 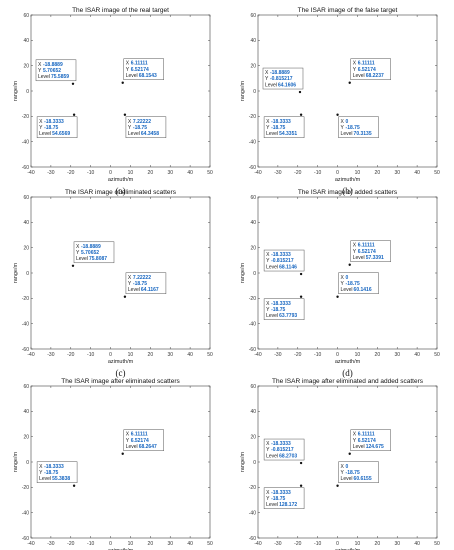 I want to click on panel-caption: (c), so click(x=121, y=373).